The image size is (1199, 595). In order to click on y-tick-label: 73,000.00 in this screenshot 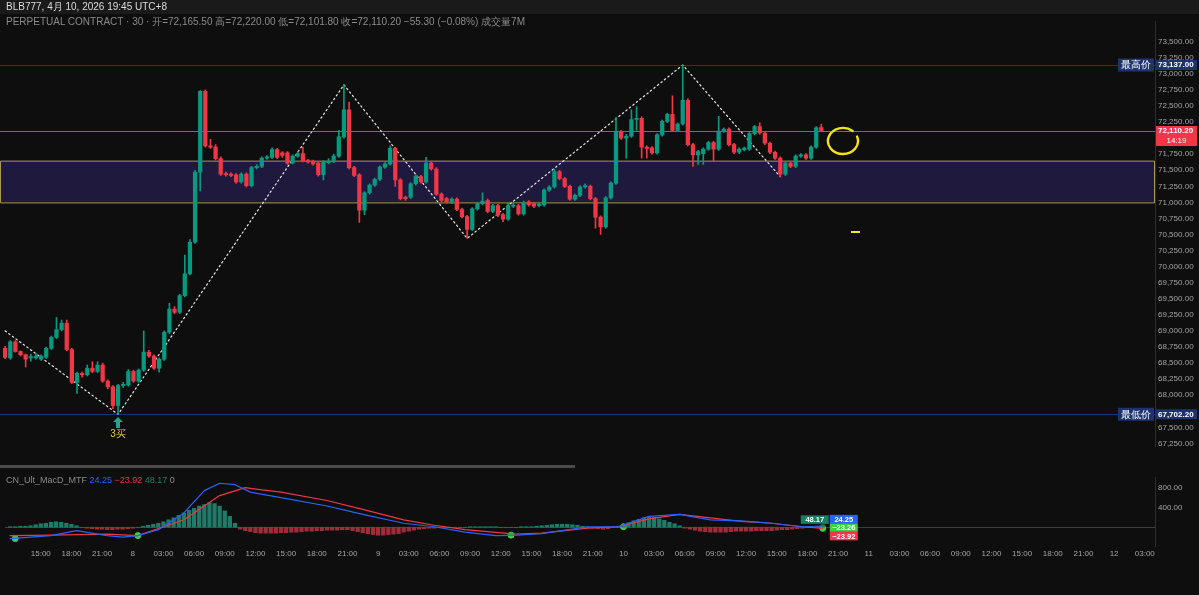, I will do `click(1176, 74)`.